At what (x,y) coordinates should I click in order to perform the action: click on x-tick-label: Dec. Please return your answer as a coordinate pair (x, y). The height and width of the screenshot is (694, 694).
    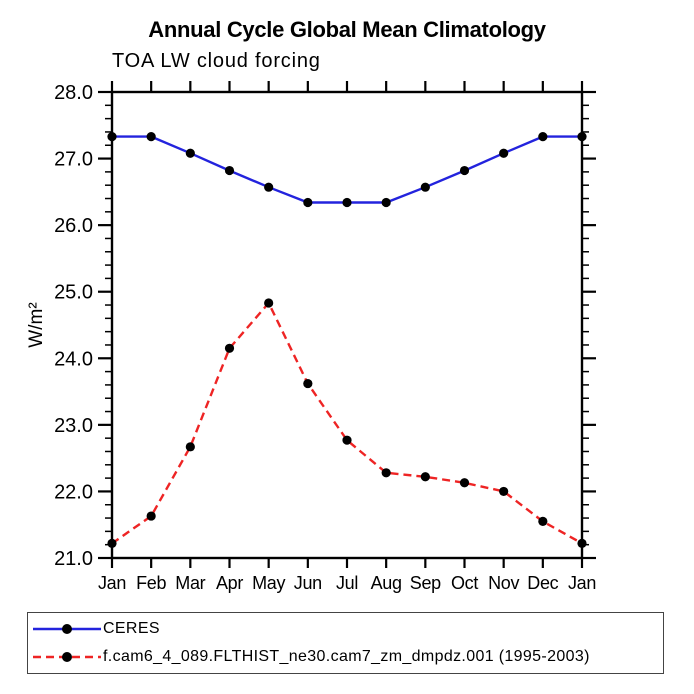
    Looking at the image, I should click on (542, 583).